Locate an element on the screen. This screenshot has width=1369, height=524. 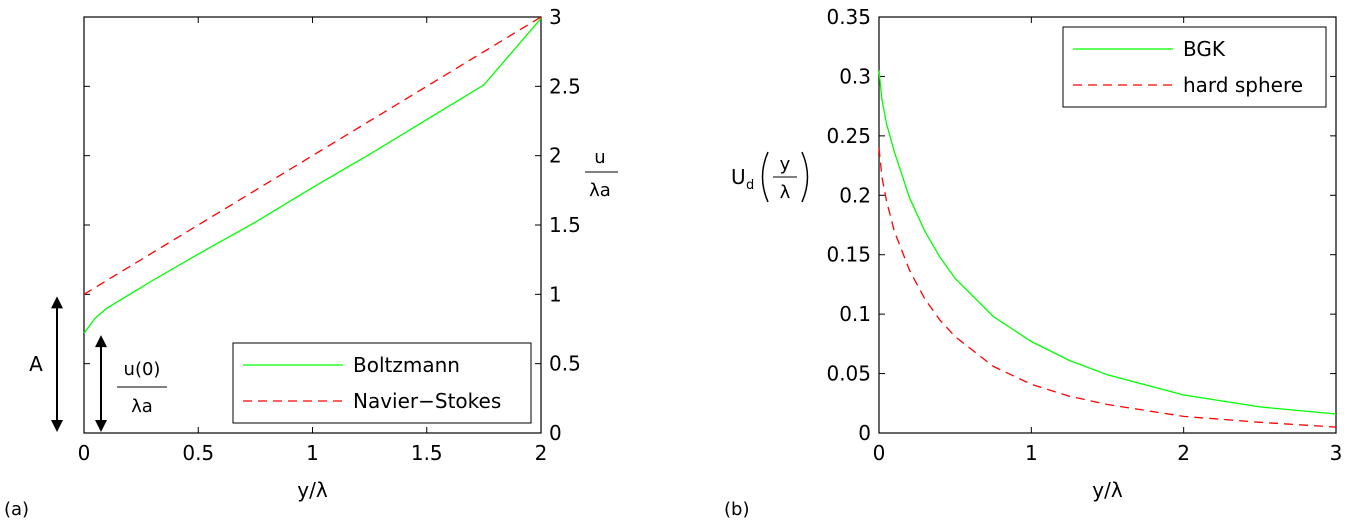
right-axis-label-denominator: λa is located at coordinates (600, 190).